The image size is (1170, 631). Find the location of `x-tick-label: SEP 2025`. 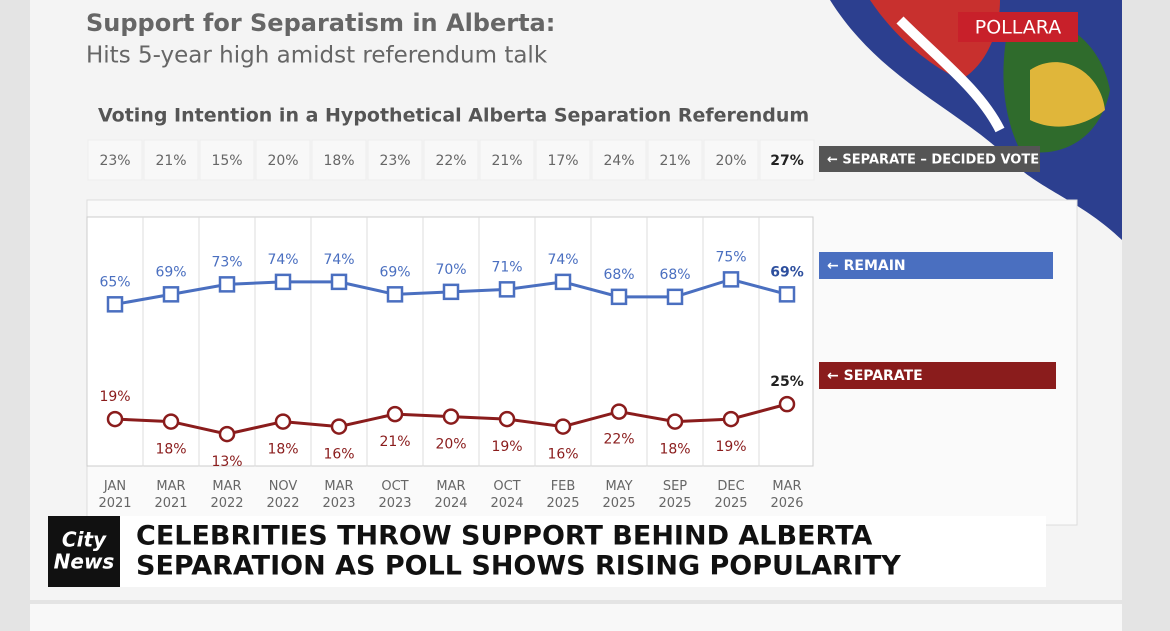

x-tick-label: SEP 2025 is located at coordinates (675, 495).